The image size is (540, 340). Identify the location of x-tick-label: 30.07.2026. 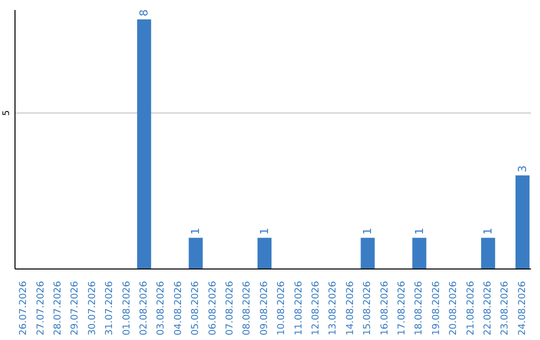
(92, 308).